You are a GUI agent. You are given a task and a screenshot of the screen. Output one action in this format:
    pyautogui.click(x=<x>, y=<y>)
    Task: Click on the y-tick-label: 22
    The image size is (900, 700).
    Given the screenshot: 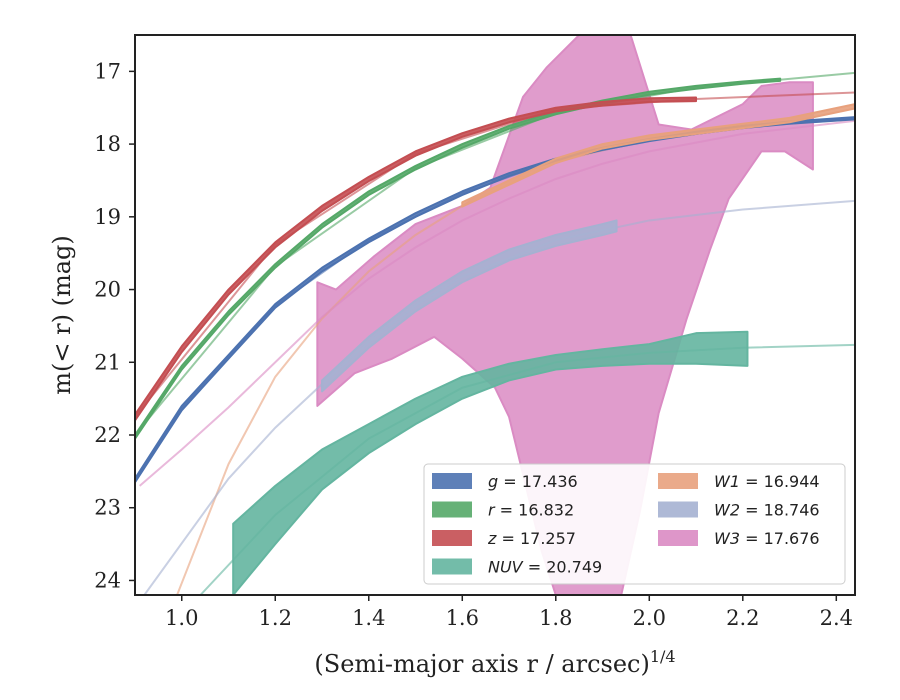 What is the action you would take?
    pyautogui.click(x=107, y=435)
    